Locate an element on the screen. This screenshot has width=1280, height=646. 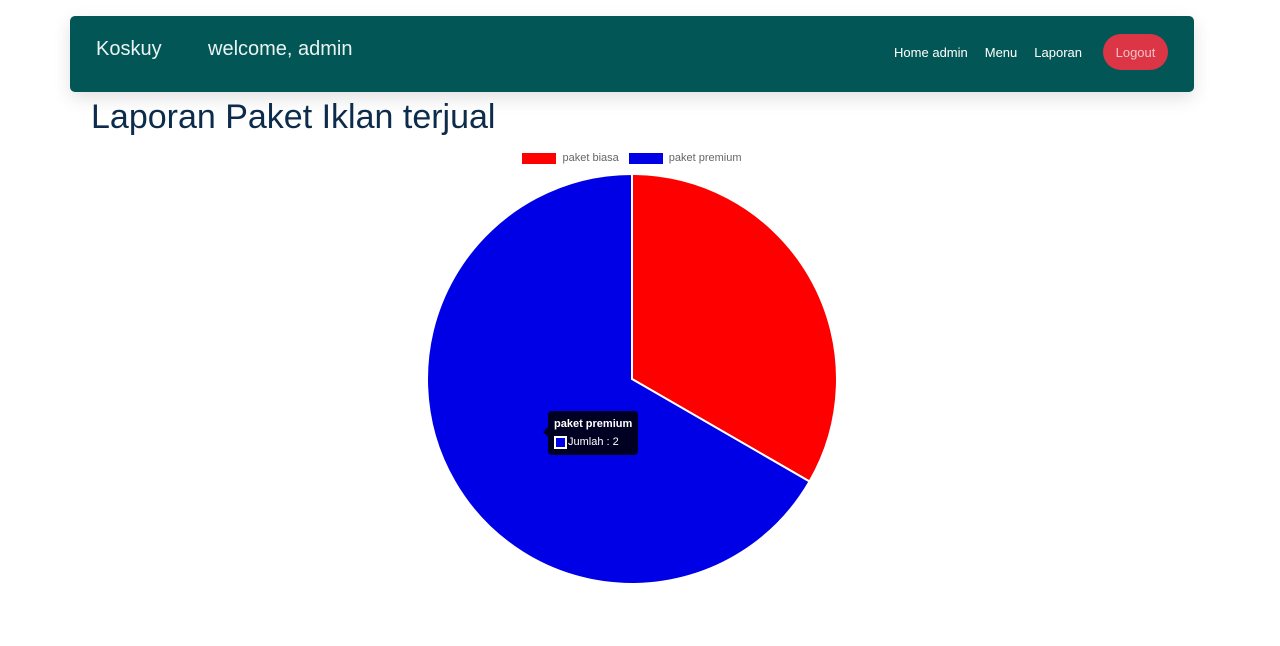
chart-legend: paket biasa paket premium is located at coordinates (632, 158).